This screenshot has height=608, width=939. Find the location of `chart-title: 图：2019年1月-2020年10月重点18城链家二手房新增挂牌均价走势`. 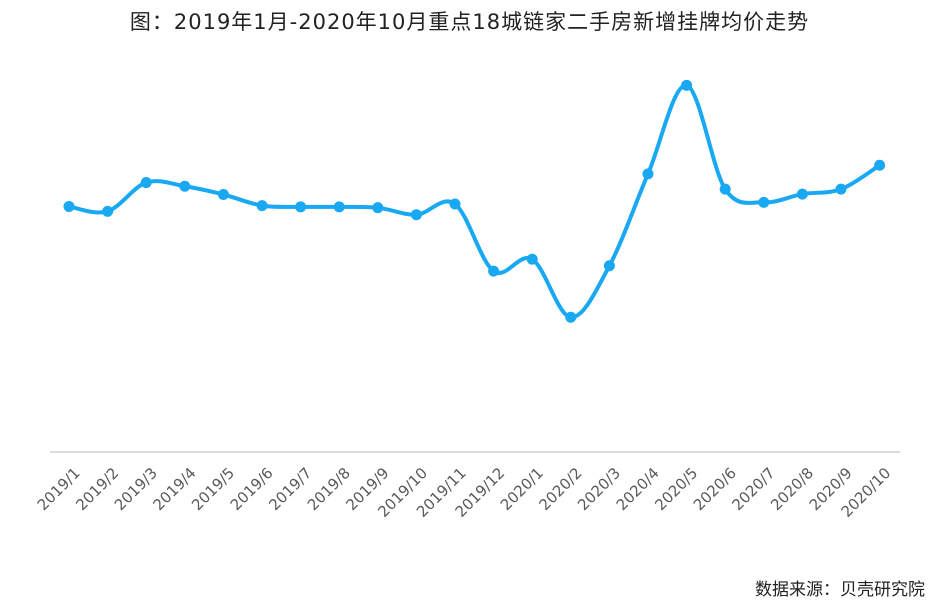

chart-title: 图：2019年1月-2020年10月重点18城链家二手房新增挂牌均价走势 is located at coordinates (469, 22).